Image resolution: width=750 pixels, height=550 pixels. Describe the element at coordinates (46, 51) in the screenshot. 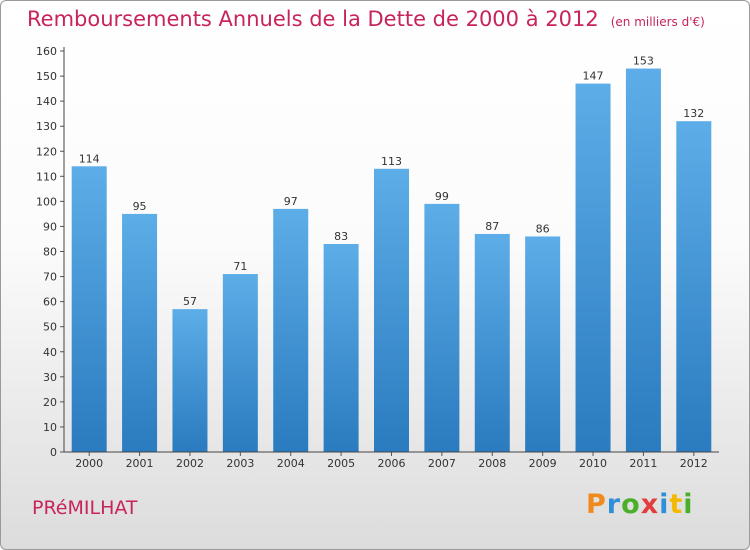

I see `y-tick-label: 160` at that location.